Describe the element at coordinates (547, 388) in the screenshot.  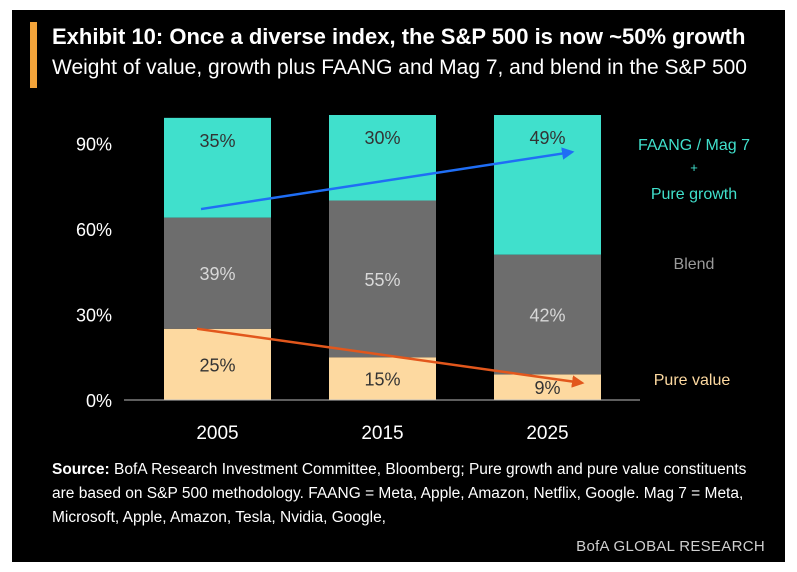
I see `data-label: 9%` at that location.